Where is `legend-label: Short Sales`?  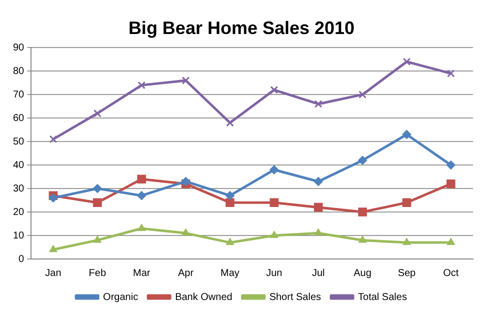
legend-label: Short Sales is located at coordinates (295, 297).